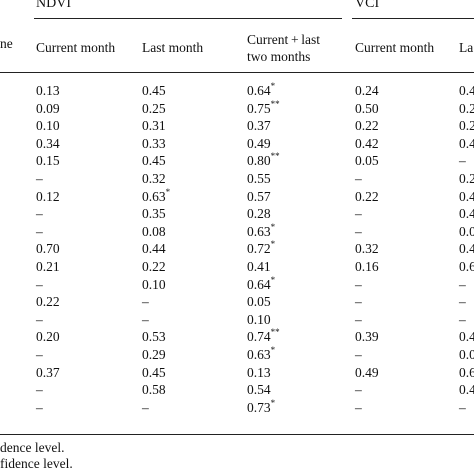 This screenshot has width=474, height=474. What do you see at coordinates (154, 337) in the screenshot?
I see `table-cell: 0.53` at bounding box center [154, 337].